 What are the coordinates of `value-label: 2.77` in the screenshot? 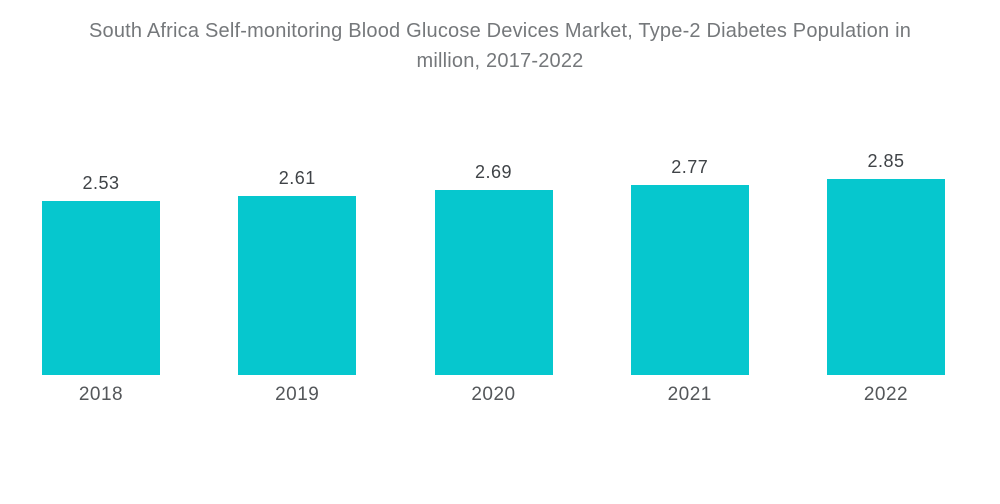 It's located at (690, 166).